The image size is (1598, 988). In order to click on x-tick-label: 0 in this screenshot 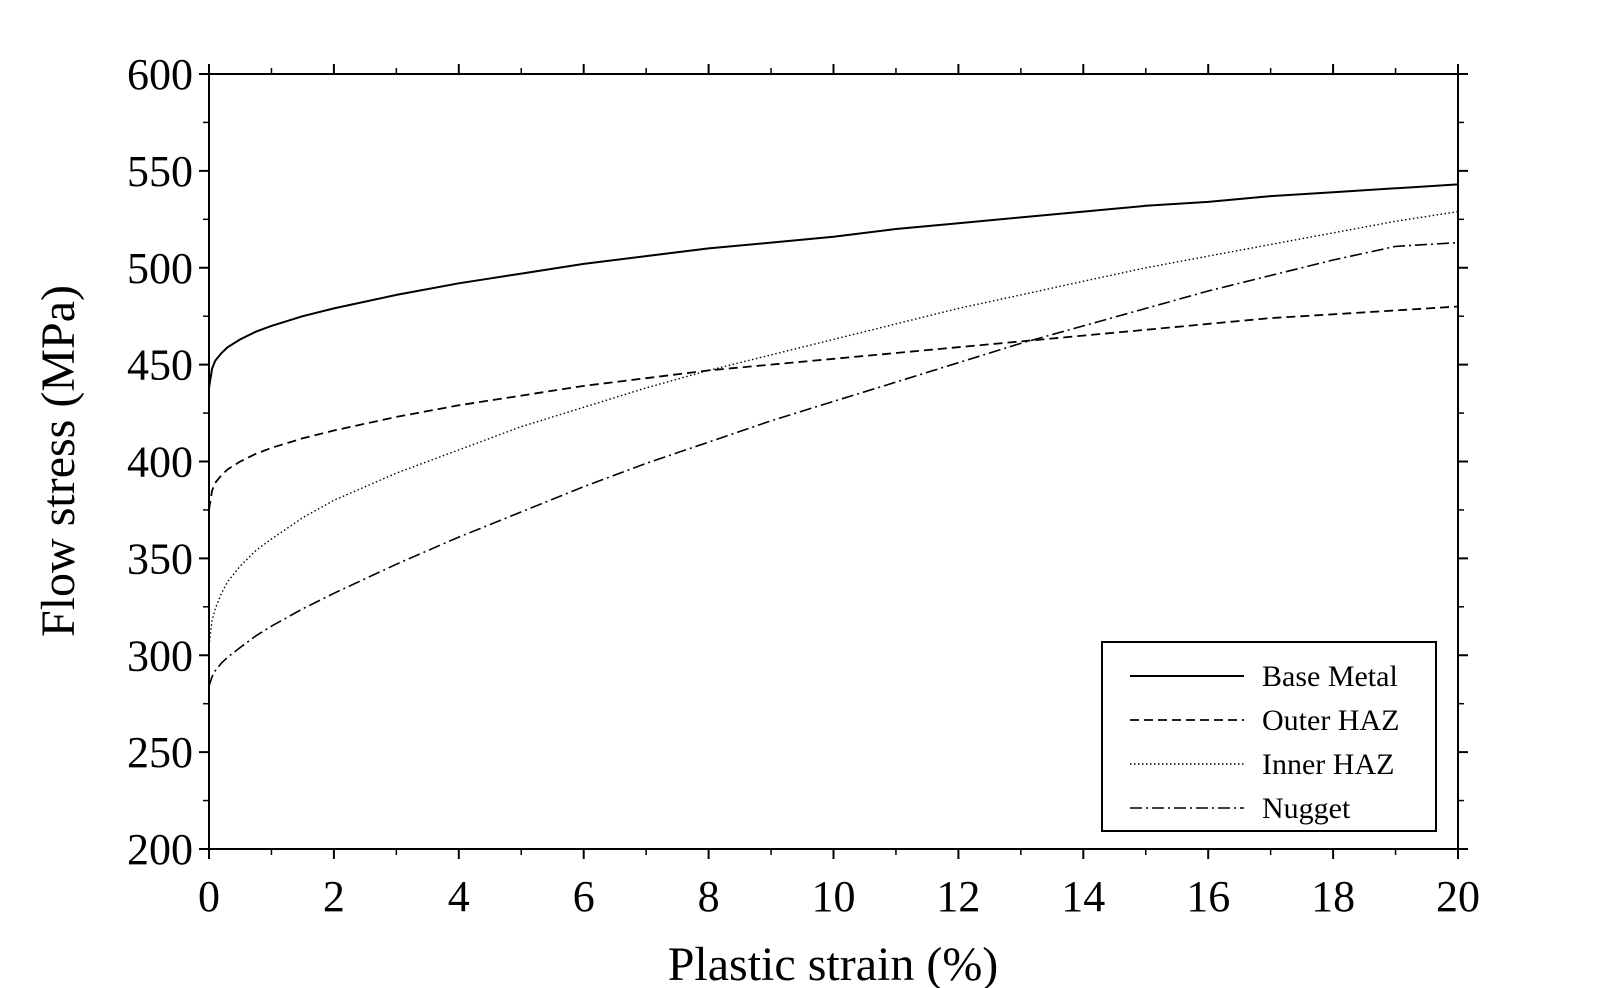, I will do `click(209, 896)`.